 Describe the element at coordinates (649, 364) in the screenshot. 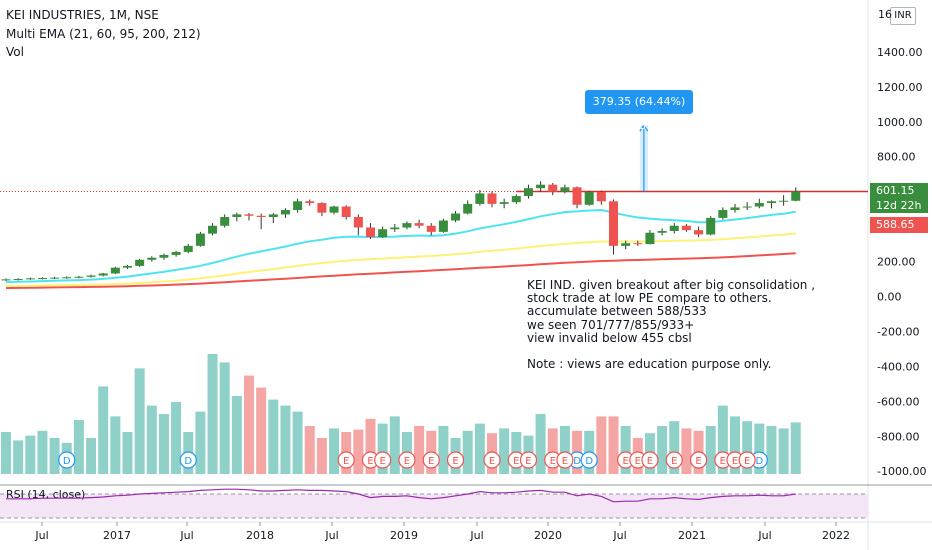

I see `note-line: Note : views are education purpose only.` at that location.